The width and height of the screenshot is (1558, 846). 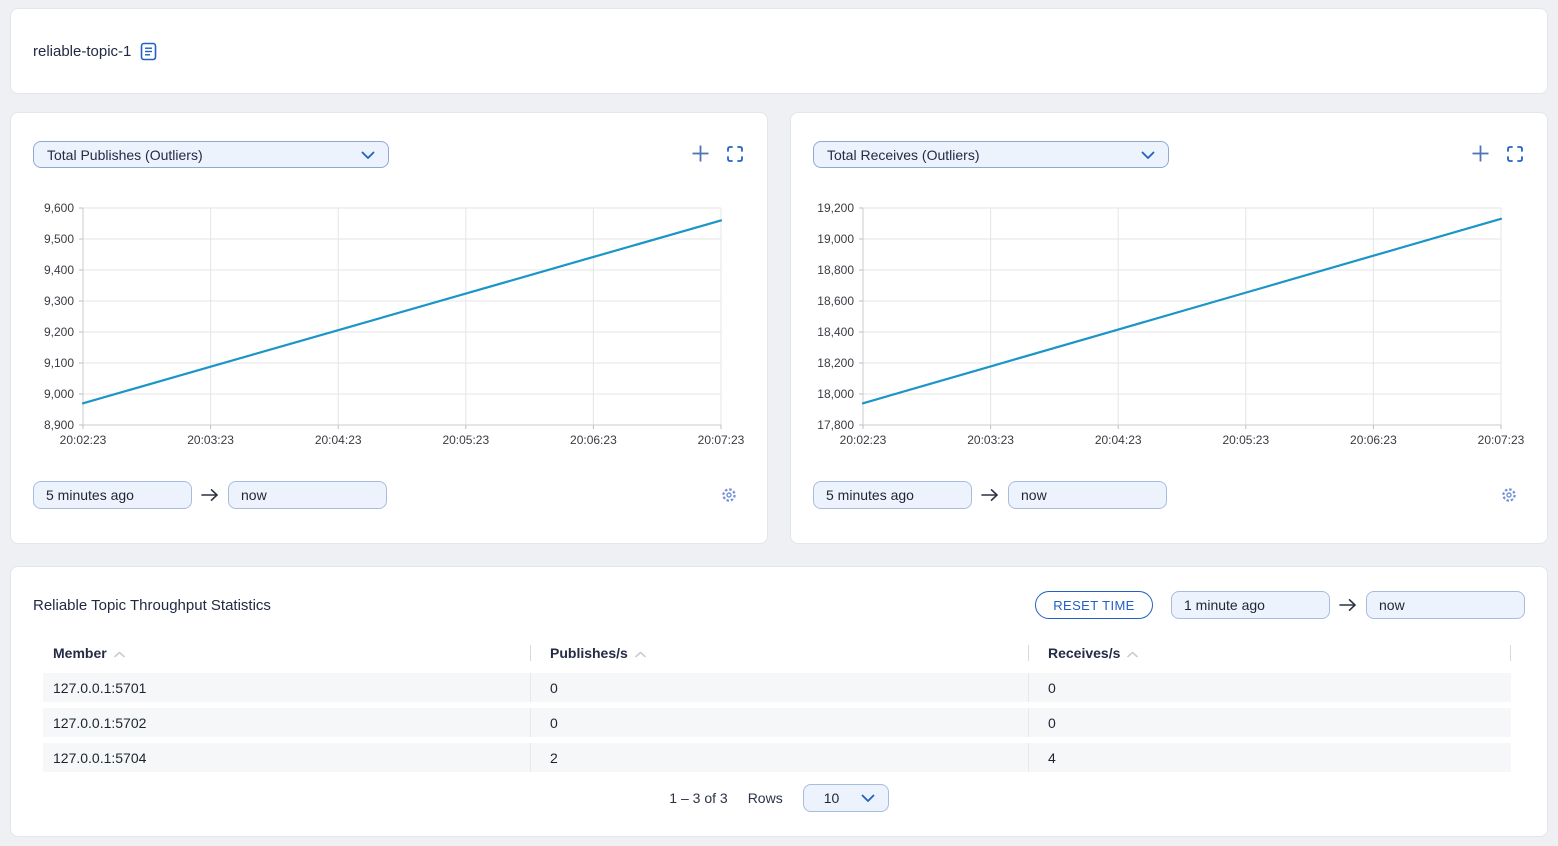 What do you see at coordinates (59, 208) in the screenshot?
I see `svg-text: 9,600` at bounding box center [59, 208].